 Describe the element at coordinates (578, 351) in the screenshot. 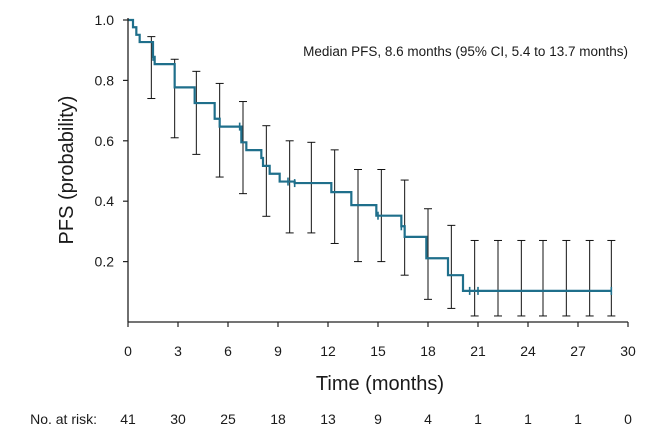

I see `x-tick-label: 27` at that location.